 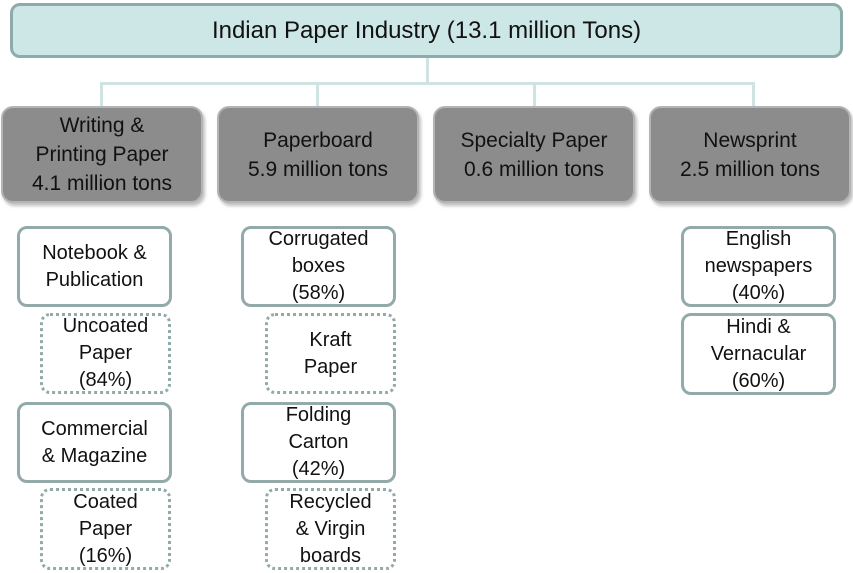 What do you see at coordinates (102, 183) in the screenshot?
I see `category-amount: 4.1 million tons` at bounding box center [102, 183].